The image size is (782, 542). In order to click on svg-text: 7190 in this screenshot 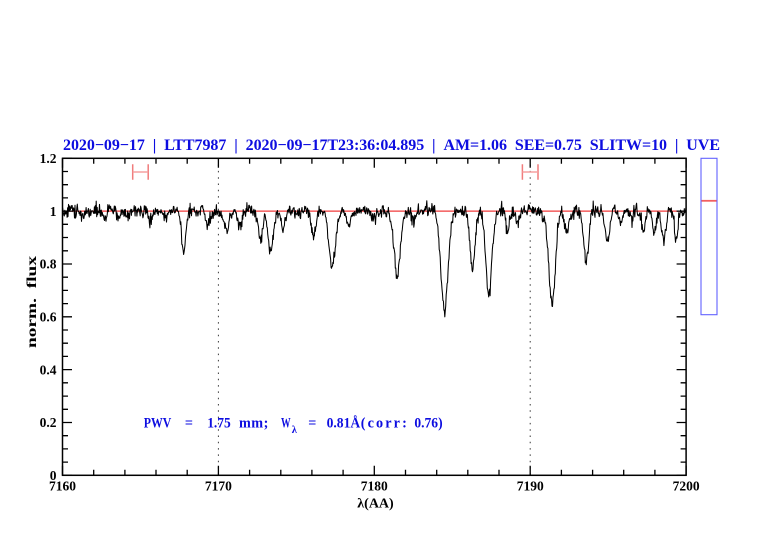, I will do `click(530, 486)`.